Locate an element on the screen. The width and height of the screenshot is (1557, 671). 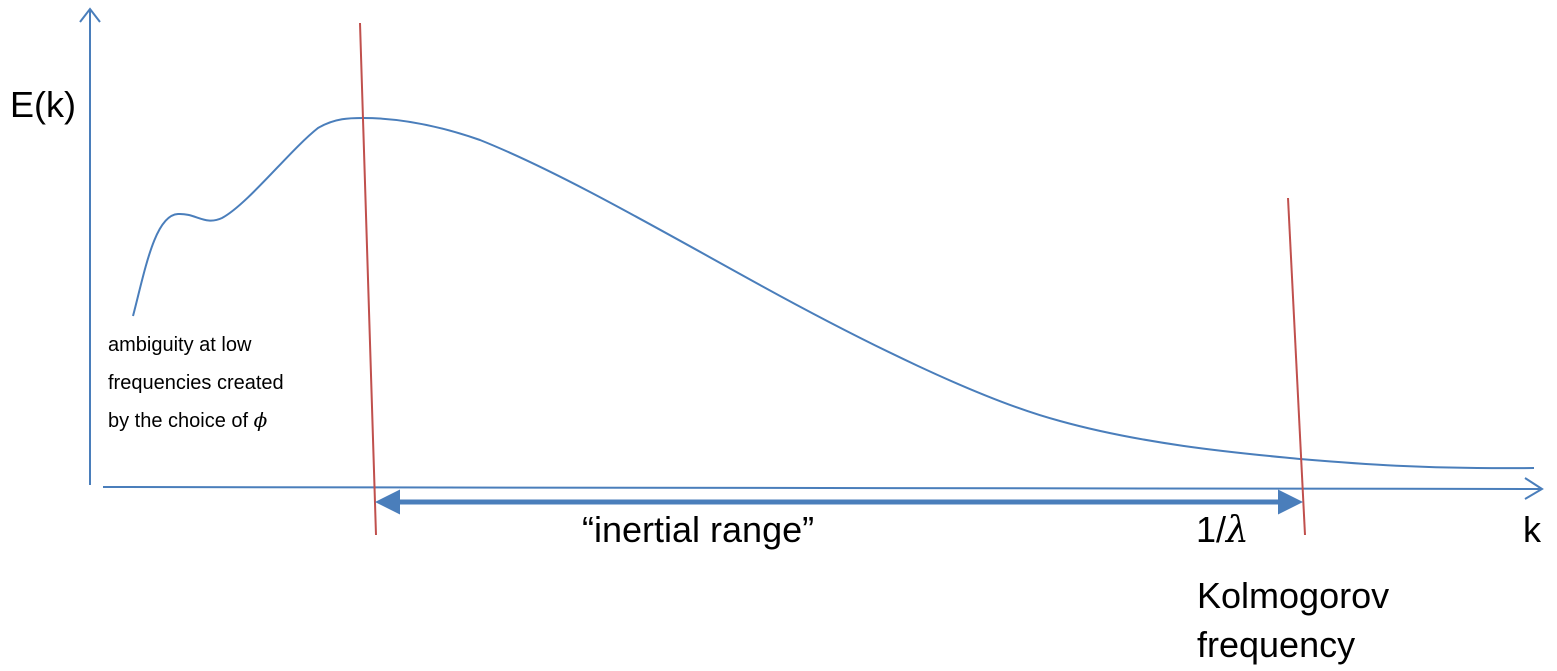
annotation-line-3: by the choice of ϕ is located at coordinates (188, 420).